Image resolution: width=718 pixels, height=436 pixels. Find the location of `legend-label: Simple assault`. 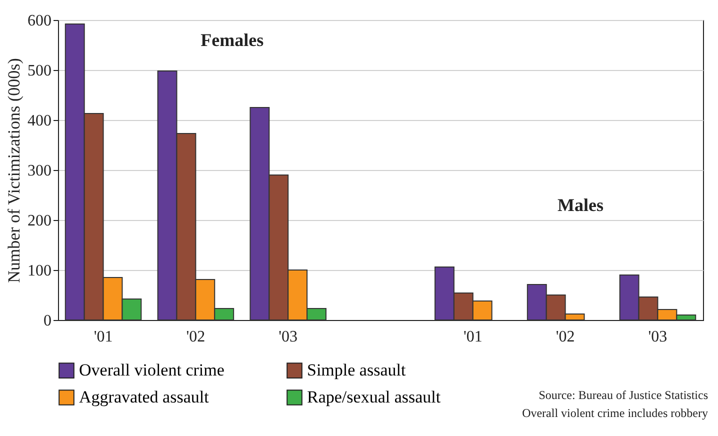

legend-label: Simple assault is located at coordinates (356, 370).